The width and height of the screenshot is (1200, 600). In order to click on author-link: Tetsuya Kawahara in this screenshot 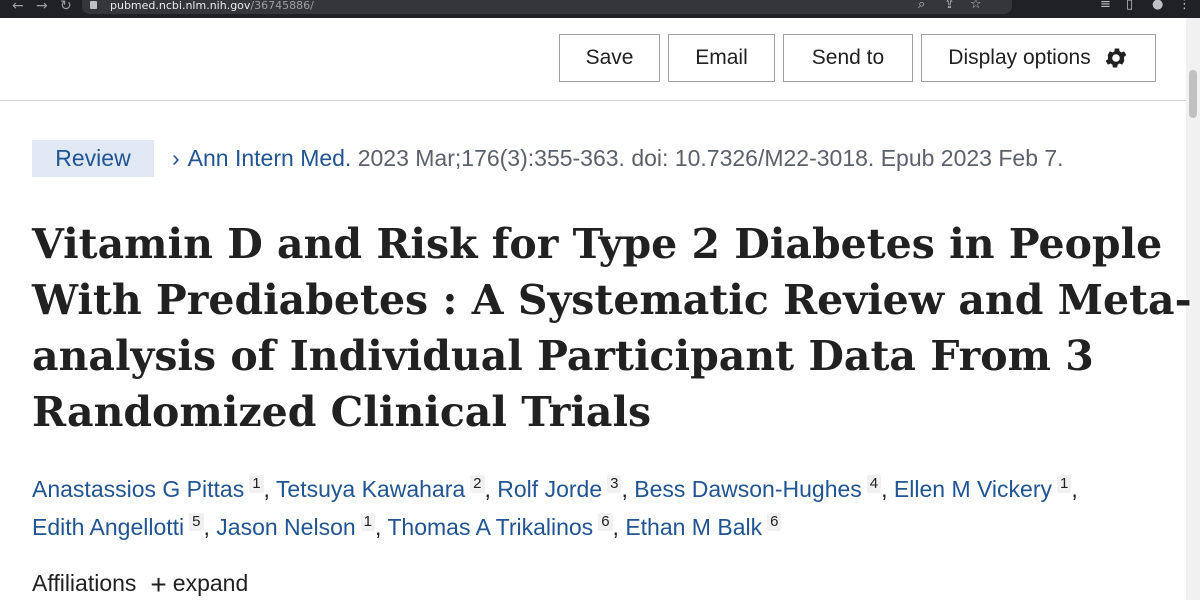, I will do `click(370, 489)`.